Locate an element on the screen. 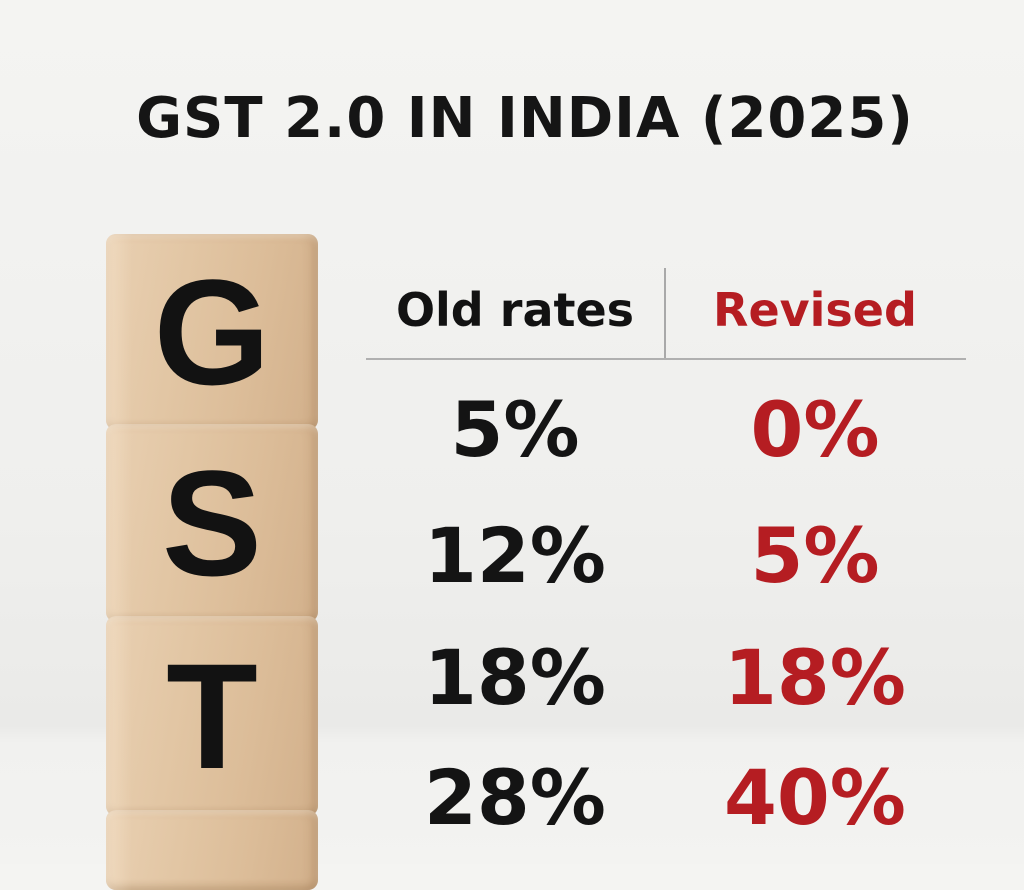  wooden-block-g: G is located at coordinates (212, 332).